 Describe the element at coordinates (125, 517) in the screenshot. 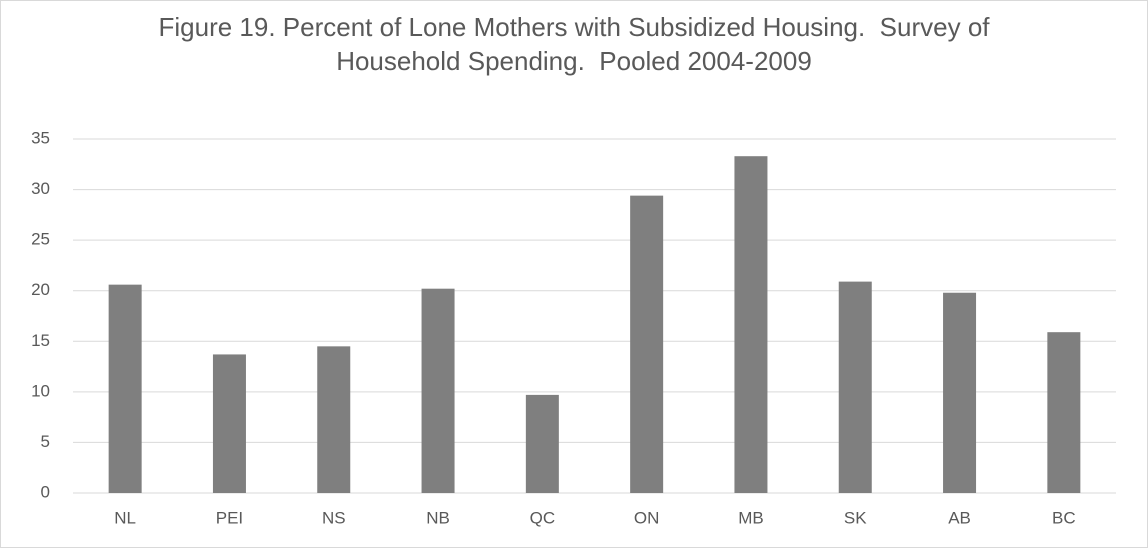

I see `x-tick-label: NL` at that location.